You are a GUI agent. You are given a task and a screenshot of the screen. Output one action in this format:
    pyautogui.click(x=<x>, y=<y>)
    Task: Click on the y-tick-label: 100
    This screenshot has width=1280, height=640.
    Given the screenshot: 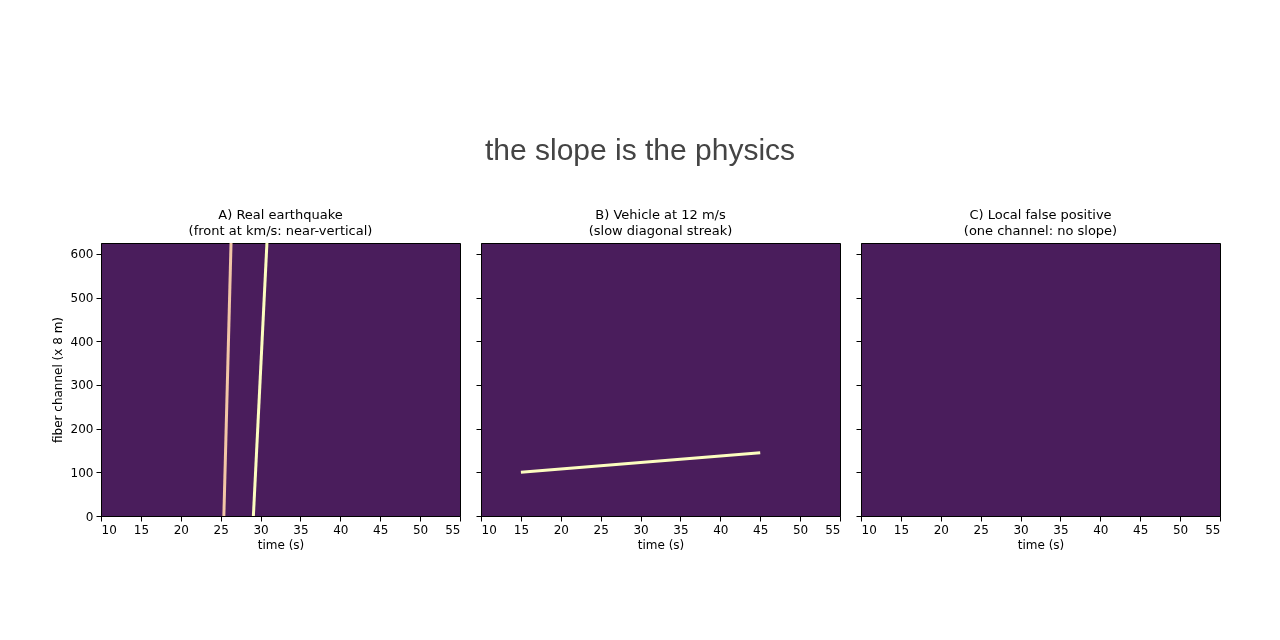 What is the action you would take?
    pyautogui.click(x=82, y=472)
    